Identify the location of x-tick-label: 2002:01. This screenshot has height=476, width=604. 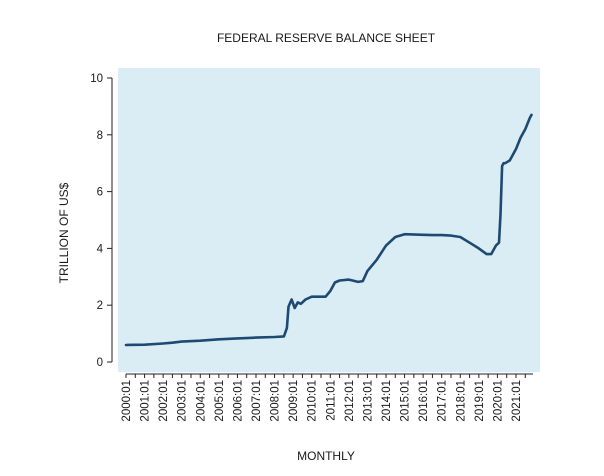
(164, 401).